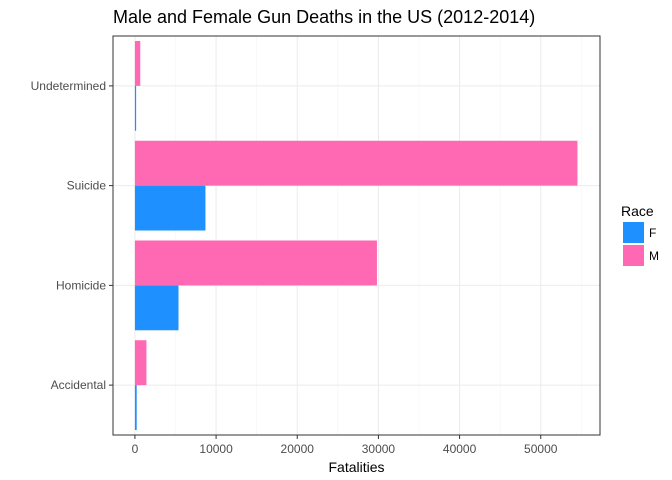 Image resolution: width=672 pixels, height=480 pixels. Describe the element at coordinates (298, 449) in the screenshot. I see `x-tick-label: 20000` at that location.